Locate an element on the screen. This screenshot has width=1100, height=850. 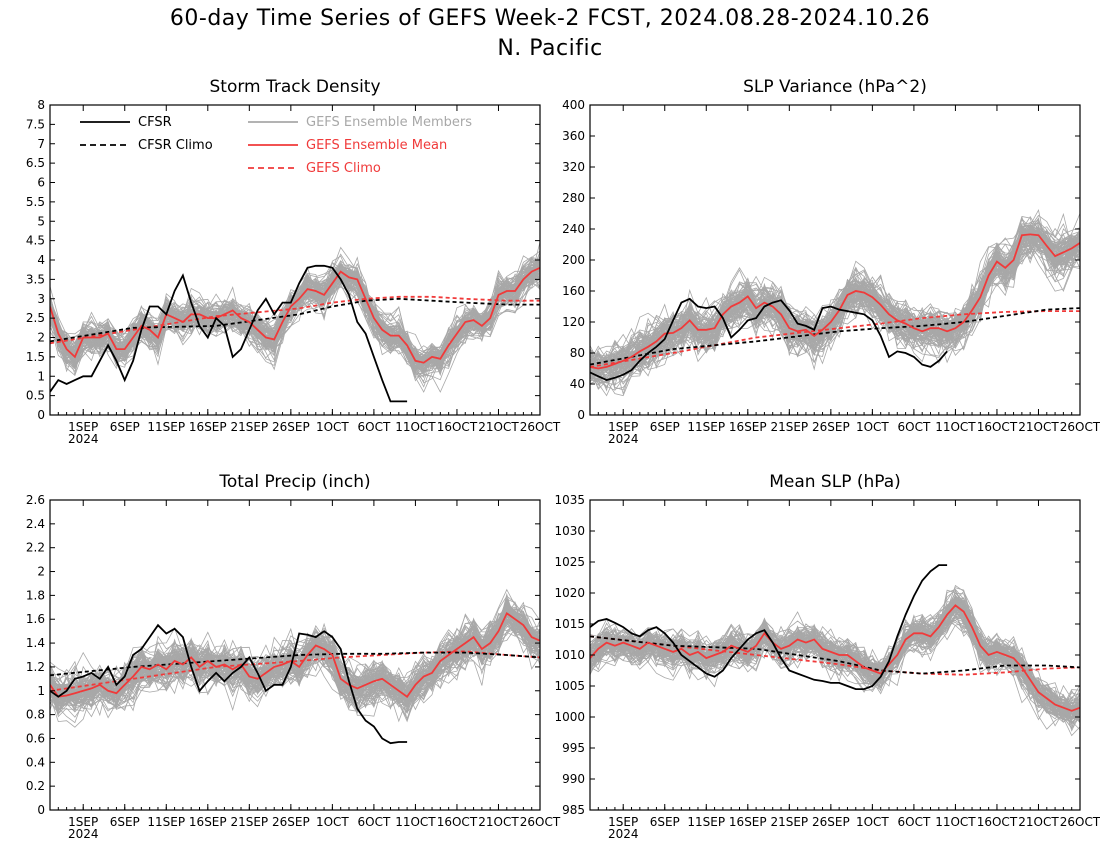
y-tick-label: 320 is located at coordinates (573, 167).